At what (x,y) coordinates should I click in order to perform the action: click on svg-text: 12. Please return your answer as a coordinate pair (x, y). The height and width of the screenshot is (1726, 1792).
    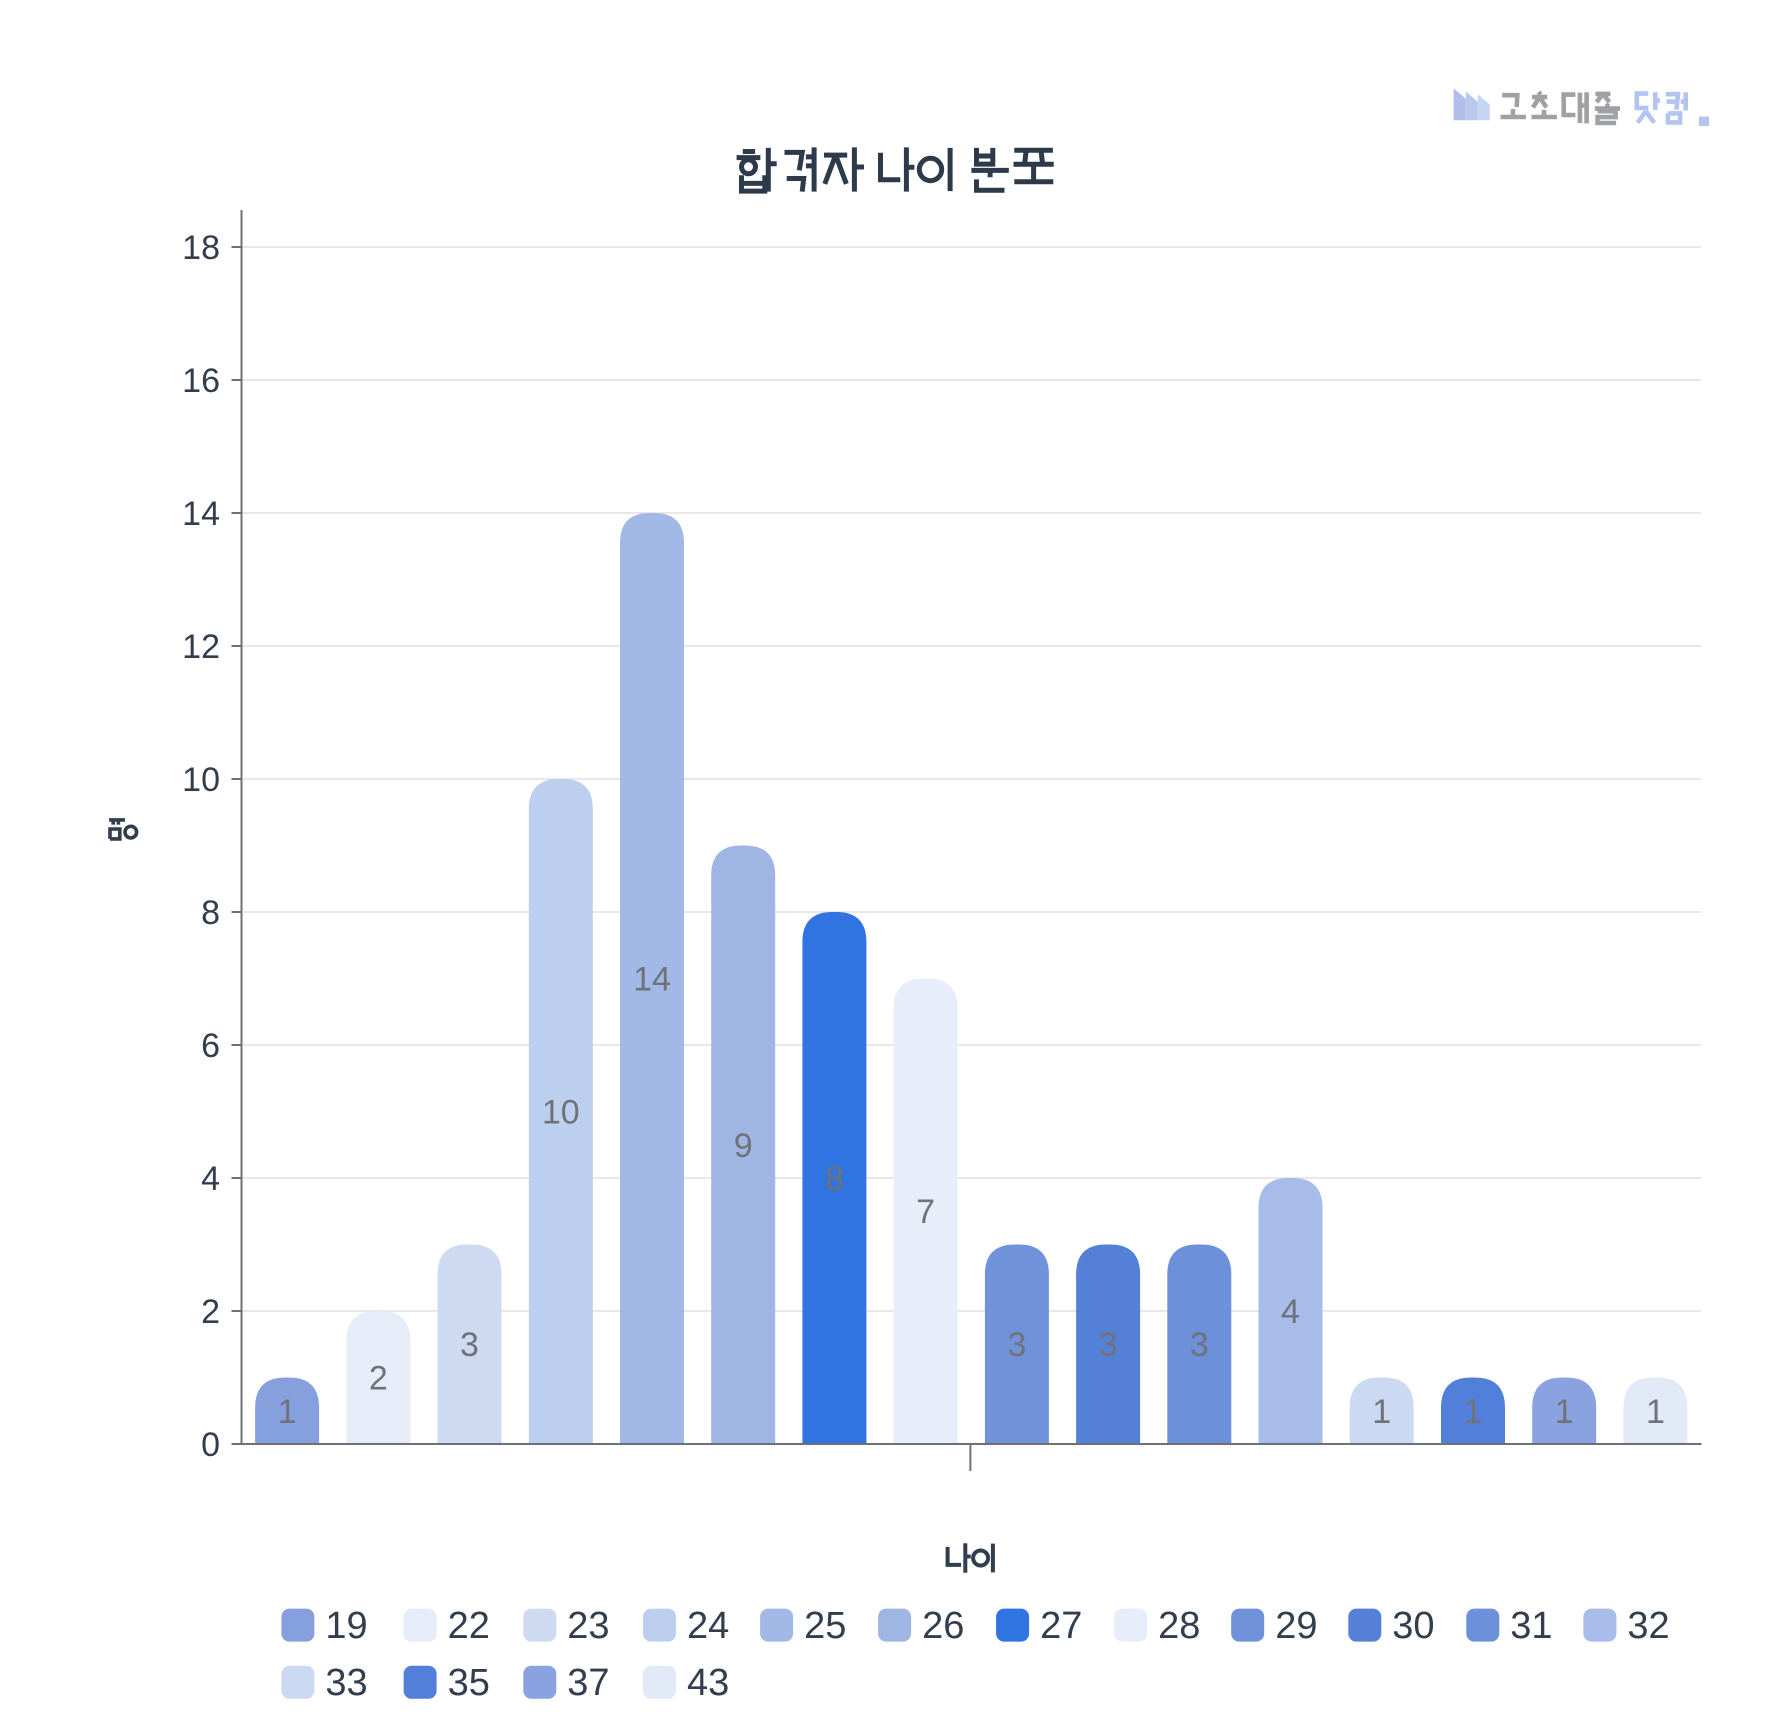
    Looking at the image, I should click on (201, 647).